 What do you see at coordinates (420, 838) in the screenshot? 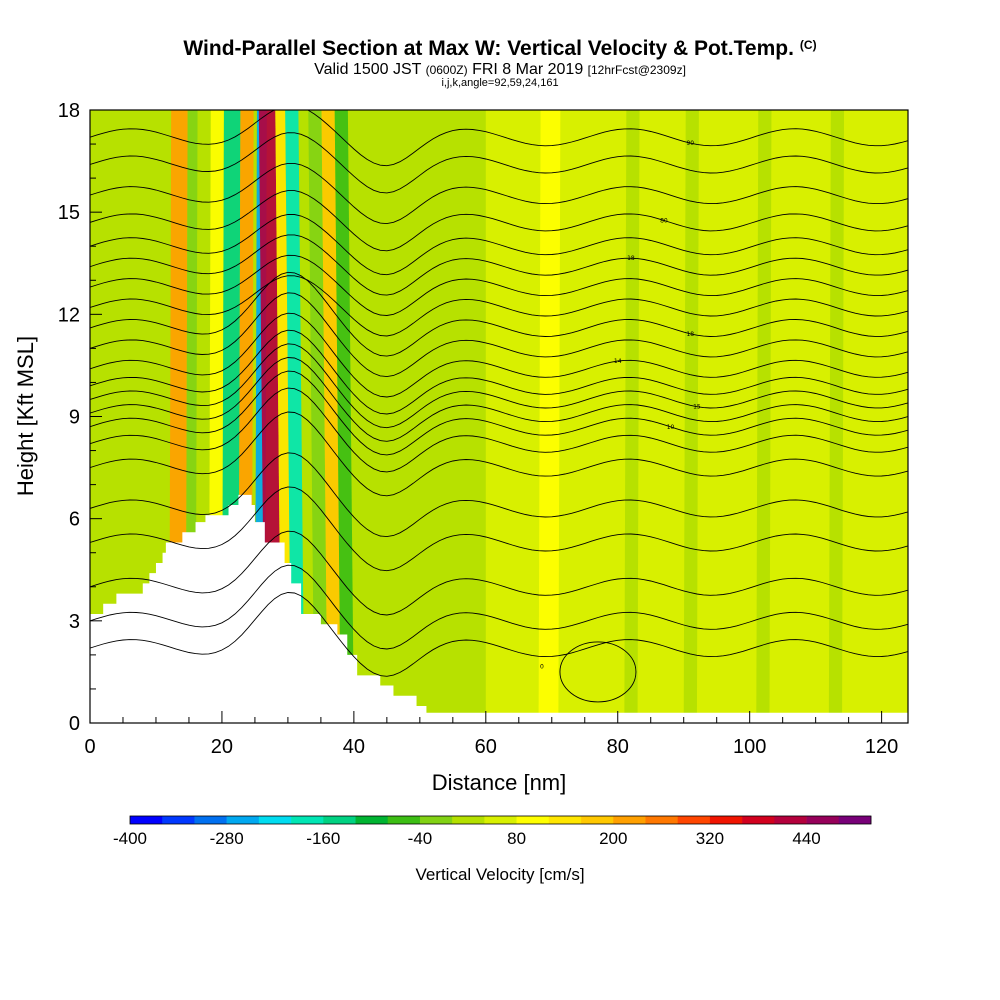
I see `colorbar-tick-label: -40` at bounding box center [420, 838].